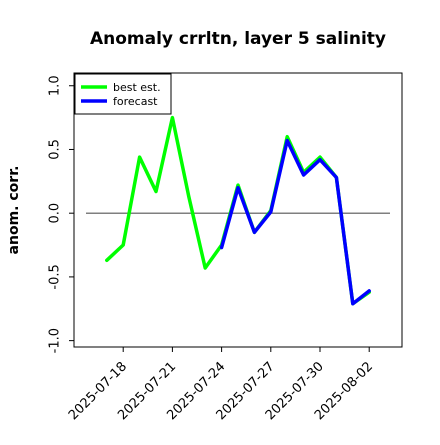 This screenshot has height=445, width=440. What do you see at coordinates (55, 276) in the screenshot?
I see `y-tick-label: -0.5` at bounding box center [55, 276].